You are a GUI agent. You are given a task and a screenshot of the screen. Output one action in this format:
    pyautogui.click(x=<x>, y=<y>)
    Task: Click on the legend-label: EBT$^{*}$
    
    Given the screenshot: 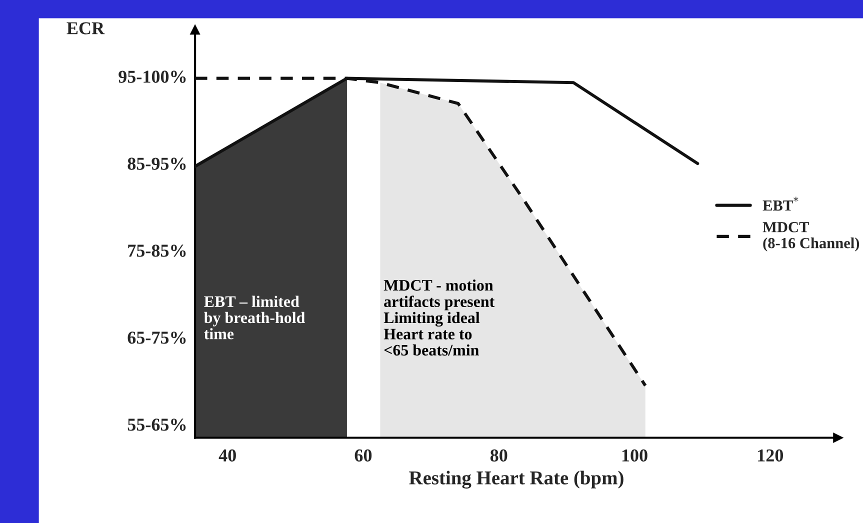 What is the action you would take?
    pyautogui.click(x=780, y=203)
    